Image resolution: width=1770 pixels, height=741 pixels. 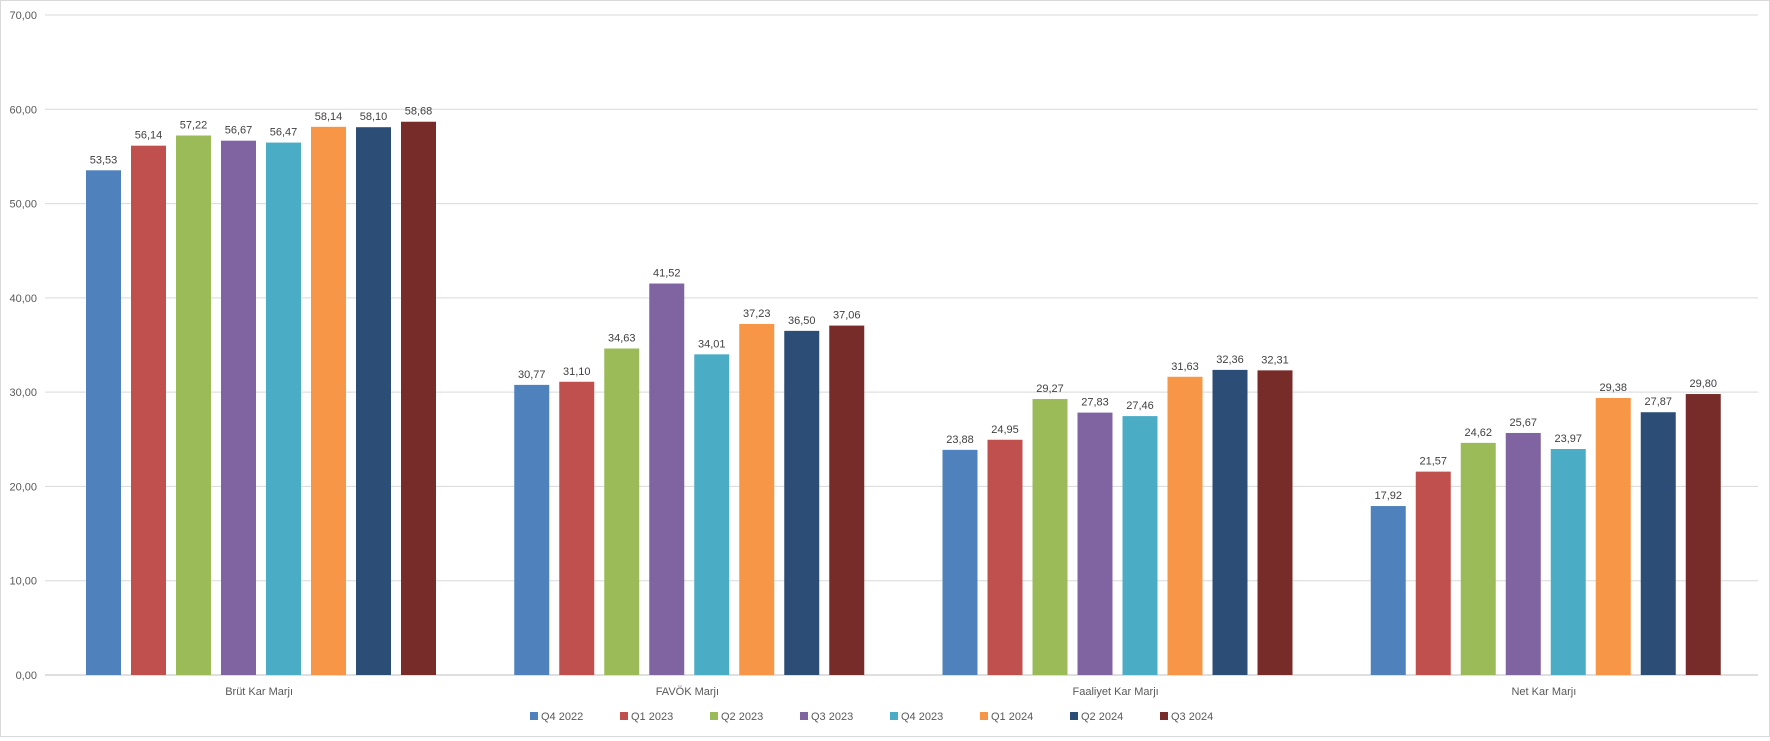 I want to click on x-tick-label: FAVÖK Marjı, so click(x=687, y=692).